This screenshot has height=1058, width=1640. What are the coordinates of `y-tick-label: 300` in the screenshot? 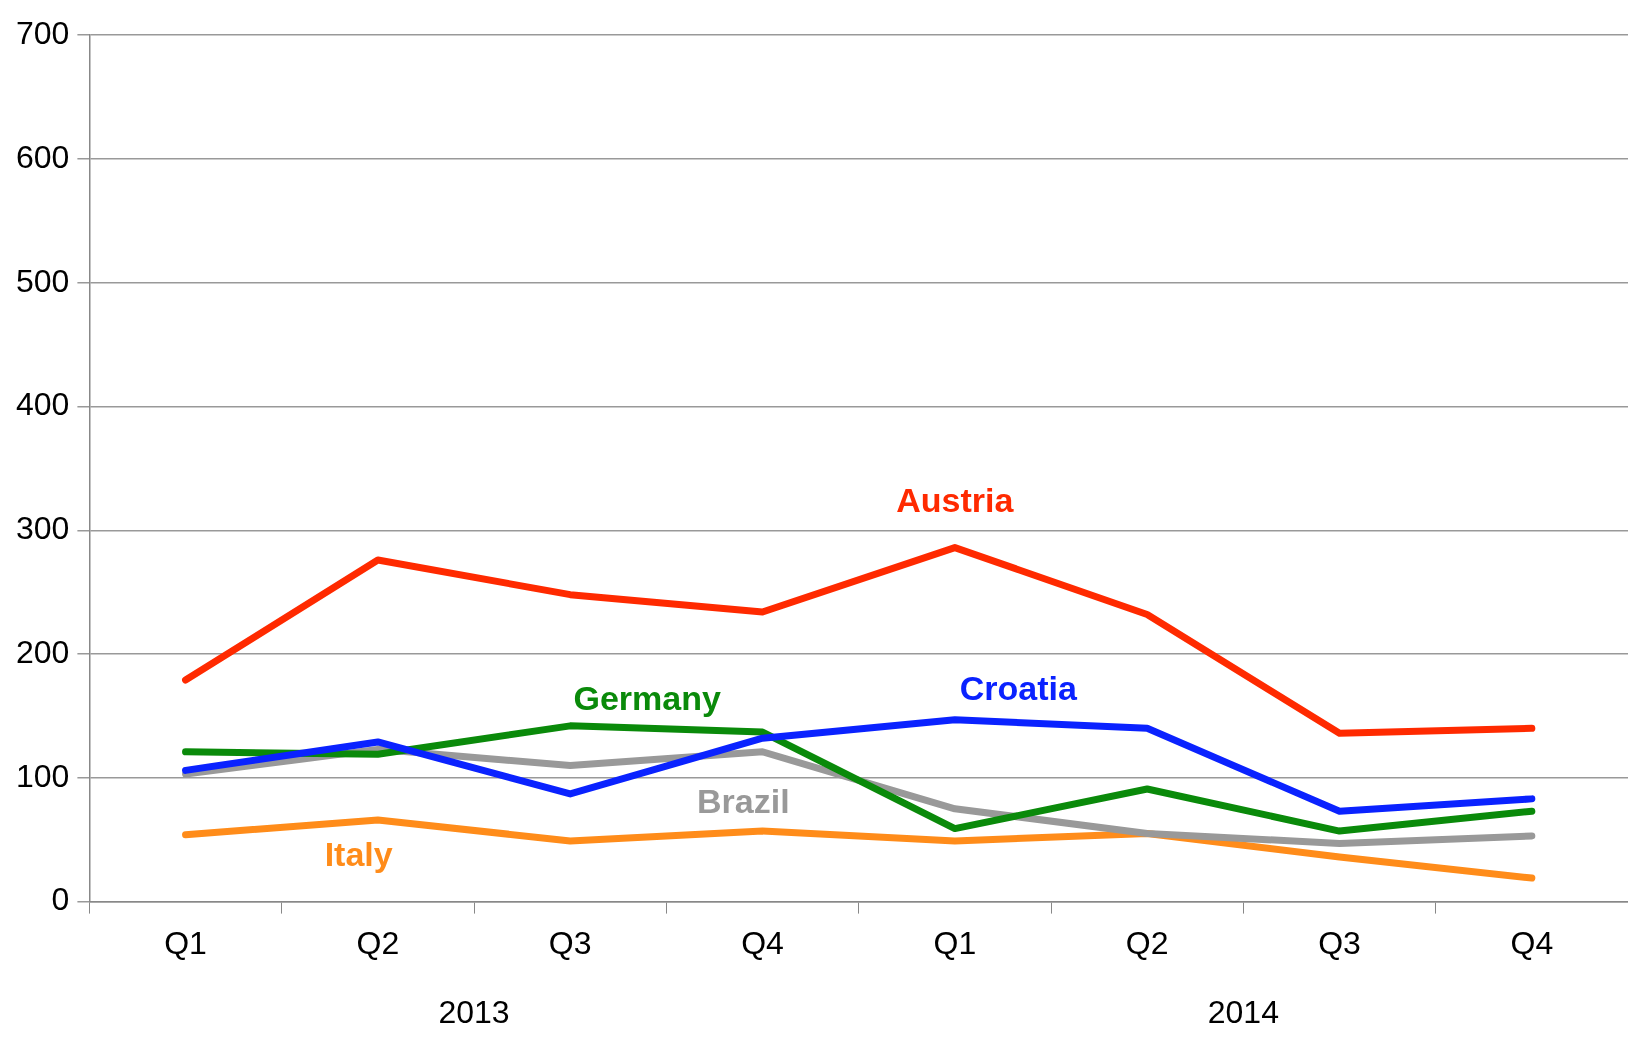 It's located at (43, 528).